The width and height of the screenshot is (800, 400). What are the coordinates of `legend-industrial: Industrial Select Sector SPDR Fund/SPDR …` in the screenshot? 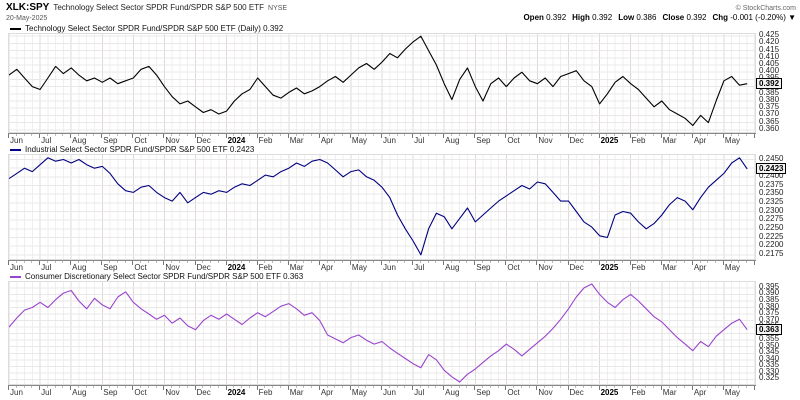 It's located at (404, 149).